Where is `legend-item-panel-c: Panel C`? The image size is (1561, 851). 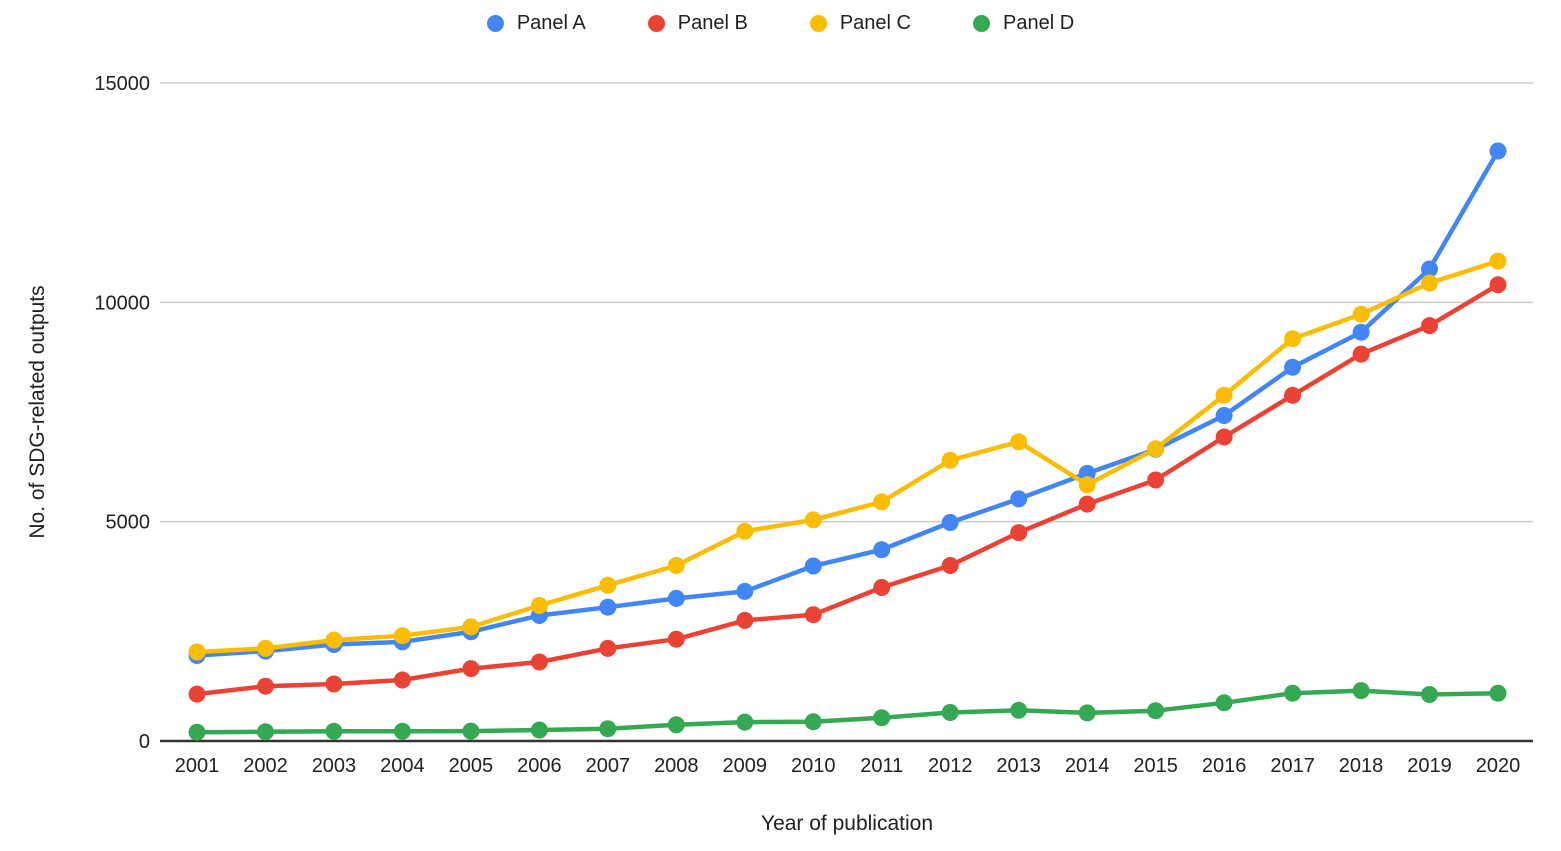
legend-item-panel-c: Panel C is located at coordinates (860, 23).